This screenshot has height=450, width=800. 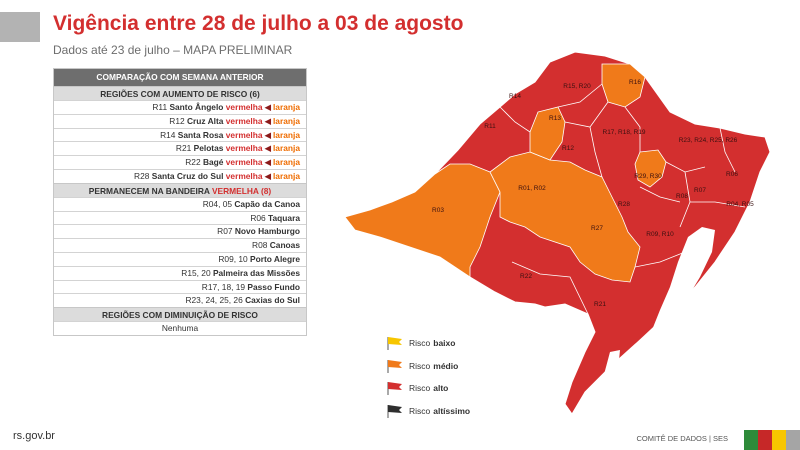 I want to click on region-name: Canoas, so click(x=284, y=245).